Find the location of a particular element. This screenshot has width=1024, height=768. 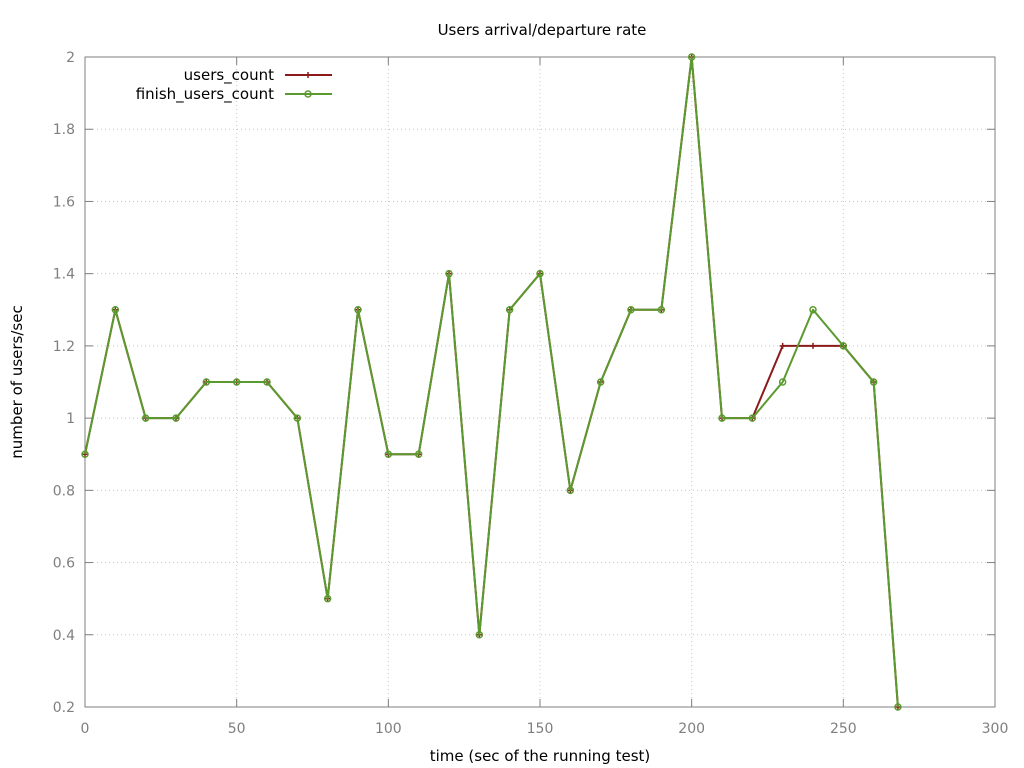

legend-label-users_count: users_count is located at coordinates (229, 75).